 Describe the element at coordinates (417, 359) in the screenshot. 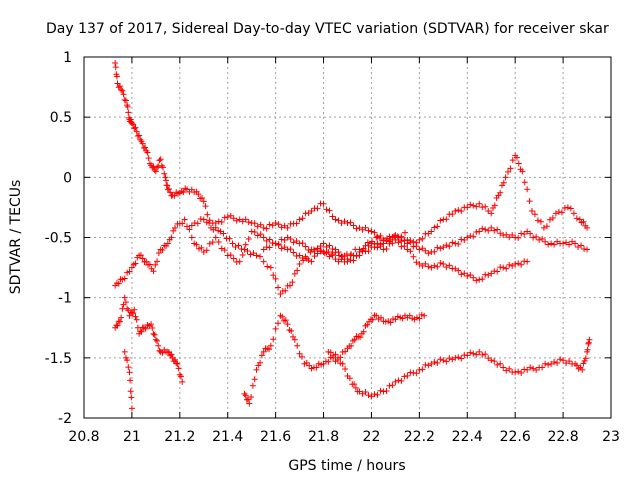

I see `series-lower-right-arc` at that location.